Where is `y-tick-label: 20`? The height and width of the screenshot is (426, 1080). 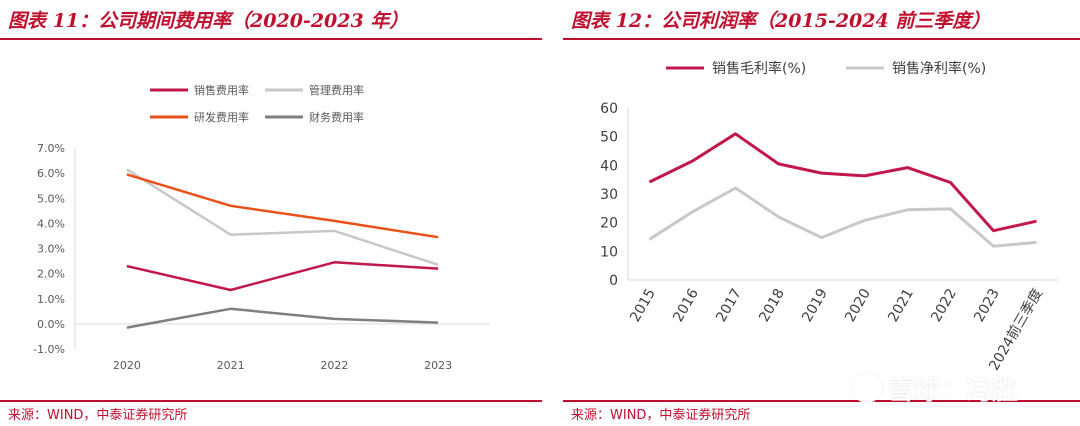
y-tick-label: 20 is located at coordinates (609, 224).